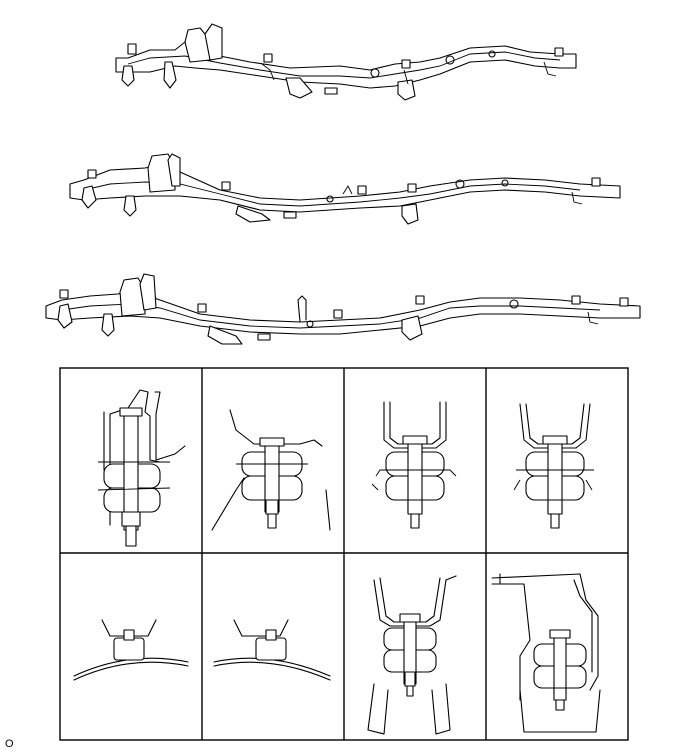 The width and height of the screenshot is (688, 755). I want to click on frame-middle, so click(345, 189).